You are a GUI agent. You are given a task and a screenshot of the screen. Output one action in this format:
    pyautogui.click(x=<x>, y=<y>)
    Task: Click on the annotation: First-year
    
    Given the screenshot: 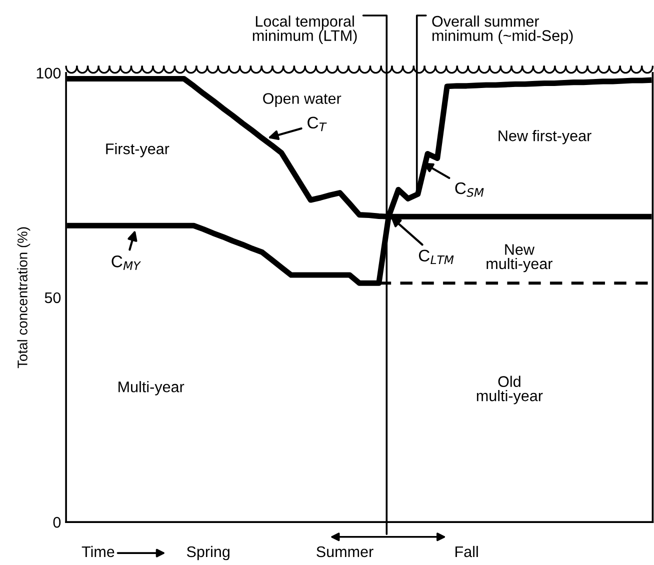 What is the action you would take?
    pyautogui.click(x=138, y=150)
    